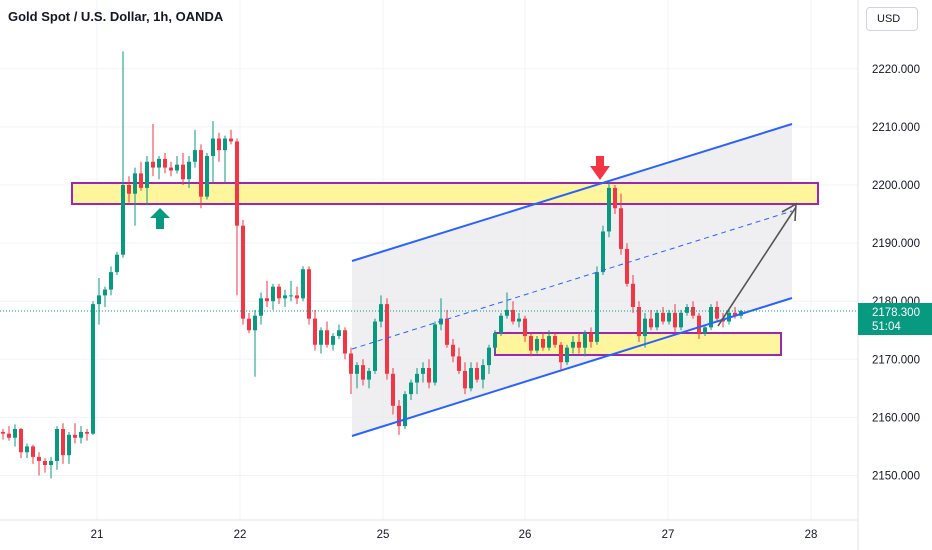  What do you see at coordinates (160, 218) in the screenshot?
I see `buy-arrow-icon` at bounding box center [160, 218].